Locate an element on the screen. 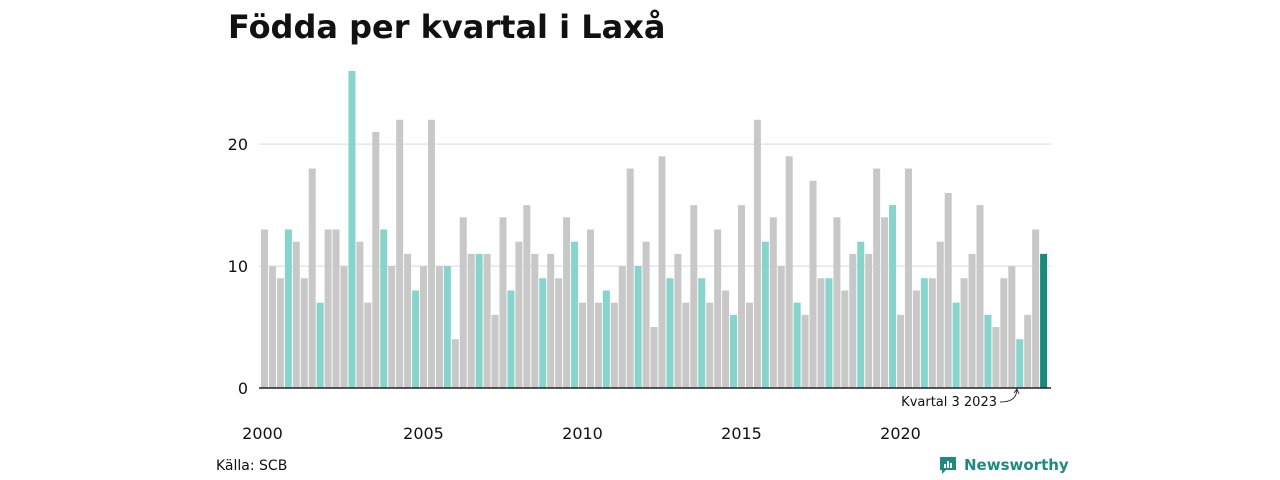 The width and height of the screenshot is (1280, 480). bar-2010-q3 is located at coordinates (598, 345).